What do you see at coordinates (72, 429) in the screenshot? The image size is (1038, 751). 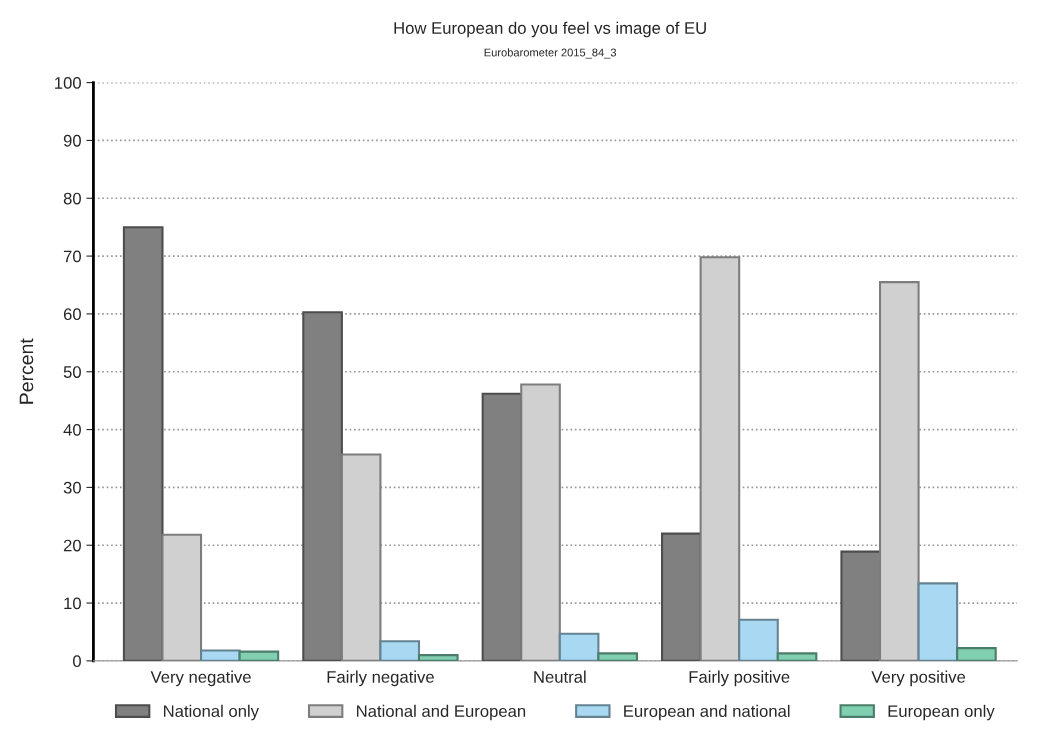 I see `y-tick-label: 40` at bounding box center [72, 429].